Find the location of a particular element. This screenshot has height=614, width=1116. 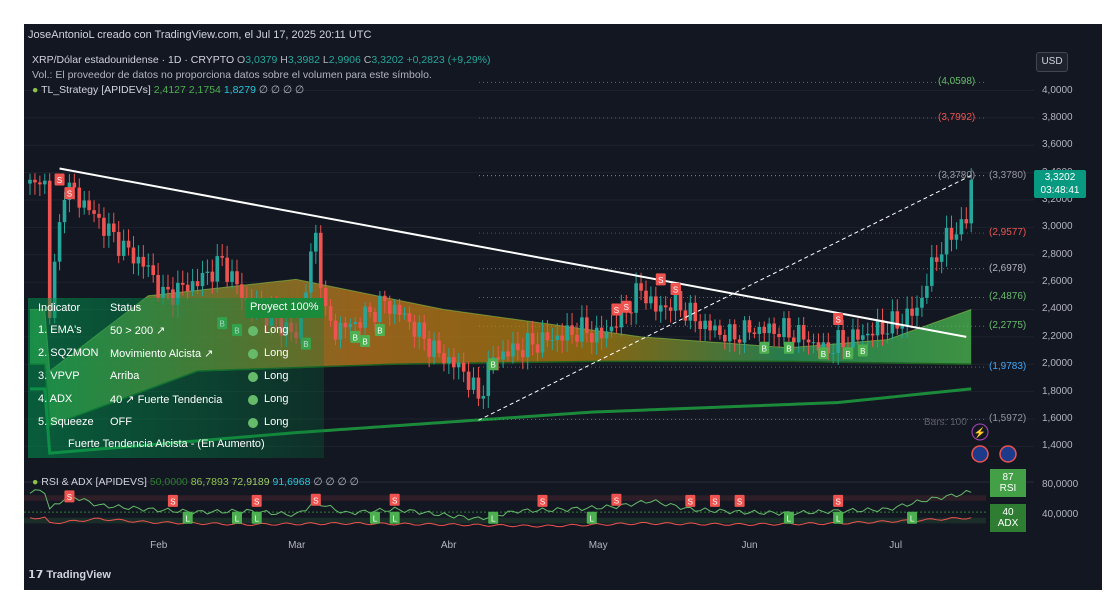

strategy-name: TL_Strategy [APIDEVs] is located at coordinates (96, 90).